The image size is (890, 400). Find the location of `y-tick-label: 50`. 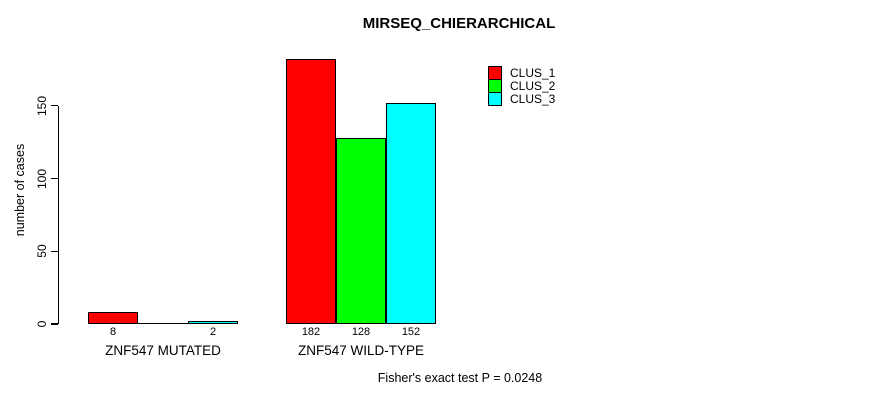

y-tick-label: 50 is located at coordinates (42, 251).